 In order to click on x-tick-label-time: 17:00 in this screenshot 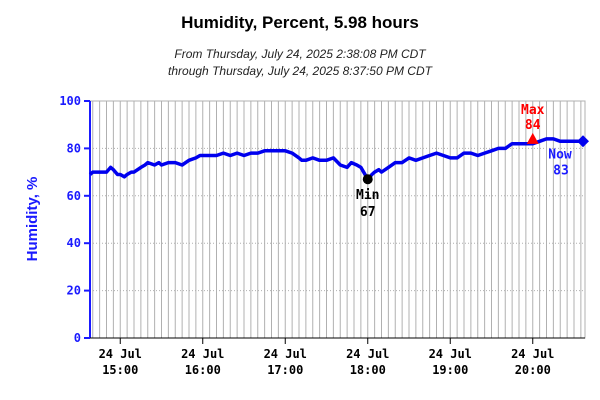, I will do `click(285, 370)`.